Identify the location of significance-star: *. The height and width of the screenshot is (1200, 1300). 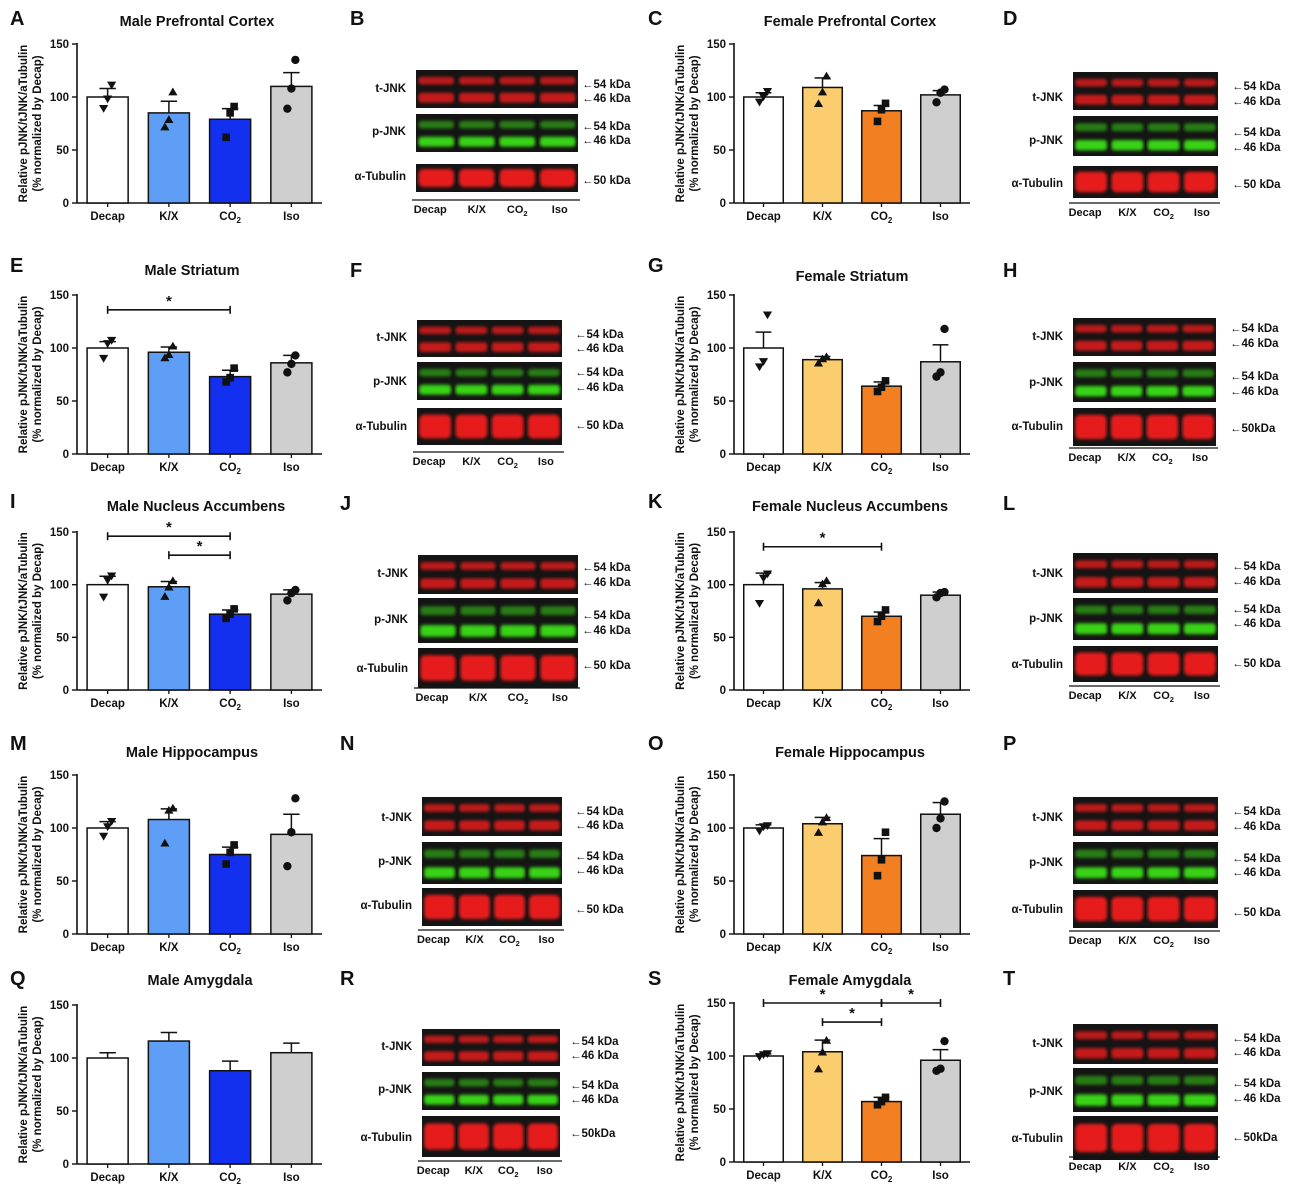
(200, 546).